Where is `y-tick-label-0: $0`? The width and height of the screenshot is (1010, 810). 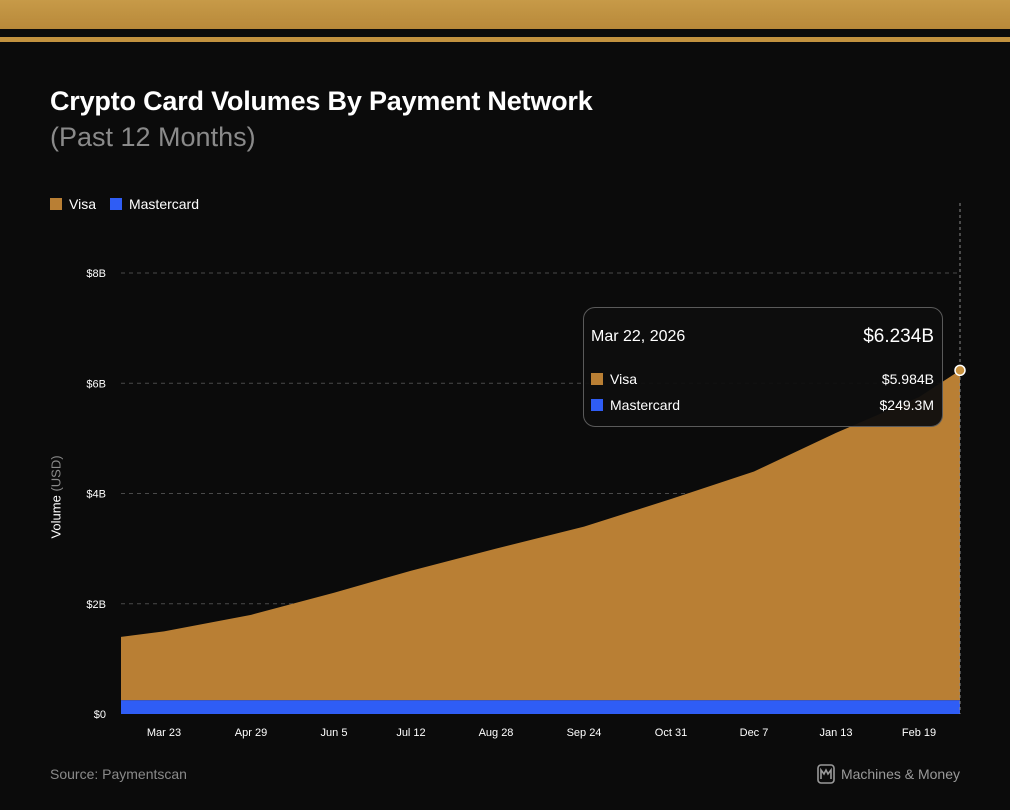
y-tick-label-0: $0 is located at coordinates (100, 715).